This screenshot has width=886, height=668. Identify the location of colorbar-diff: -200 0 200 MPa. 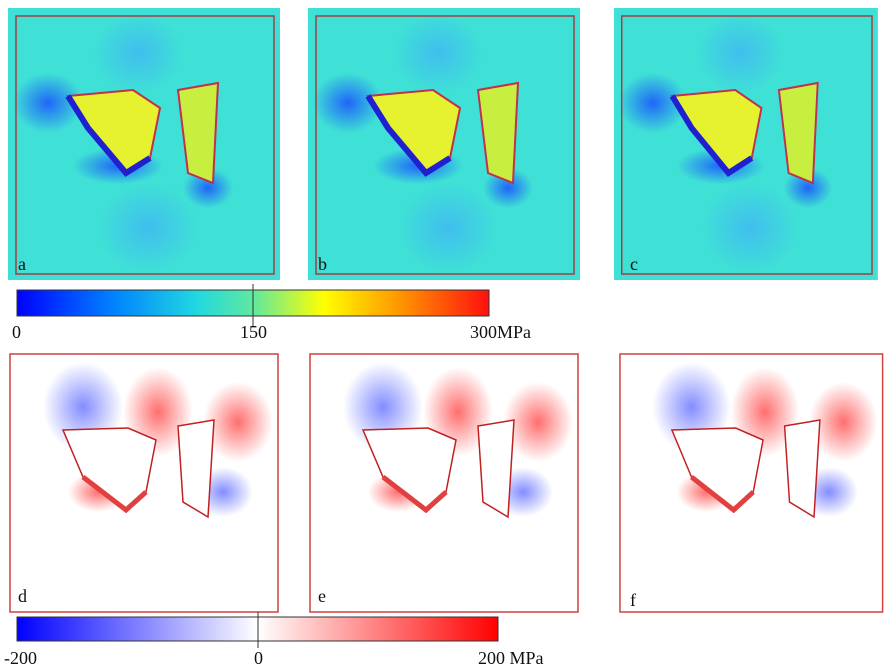
(274, 640).